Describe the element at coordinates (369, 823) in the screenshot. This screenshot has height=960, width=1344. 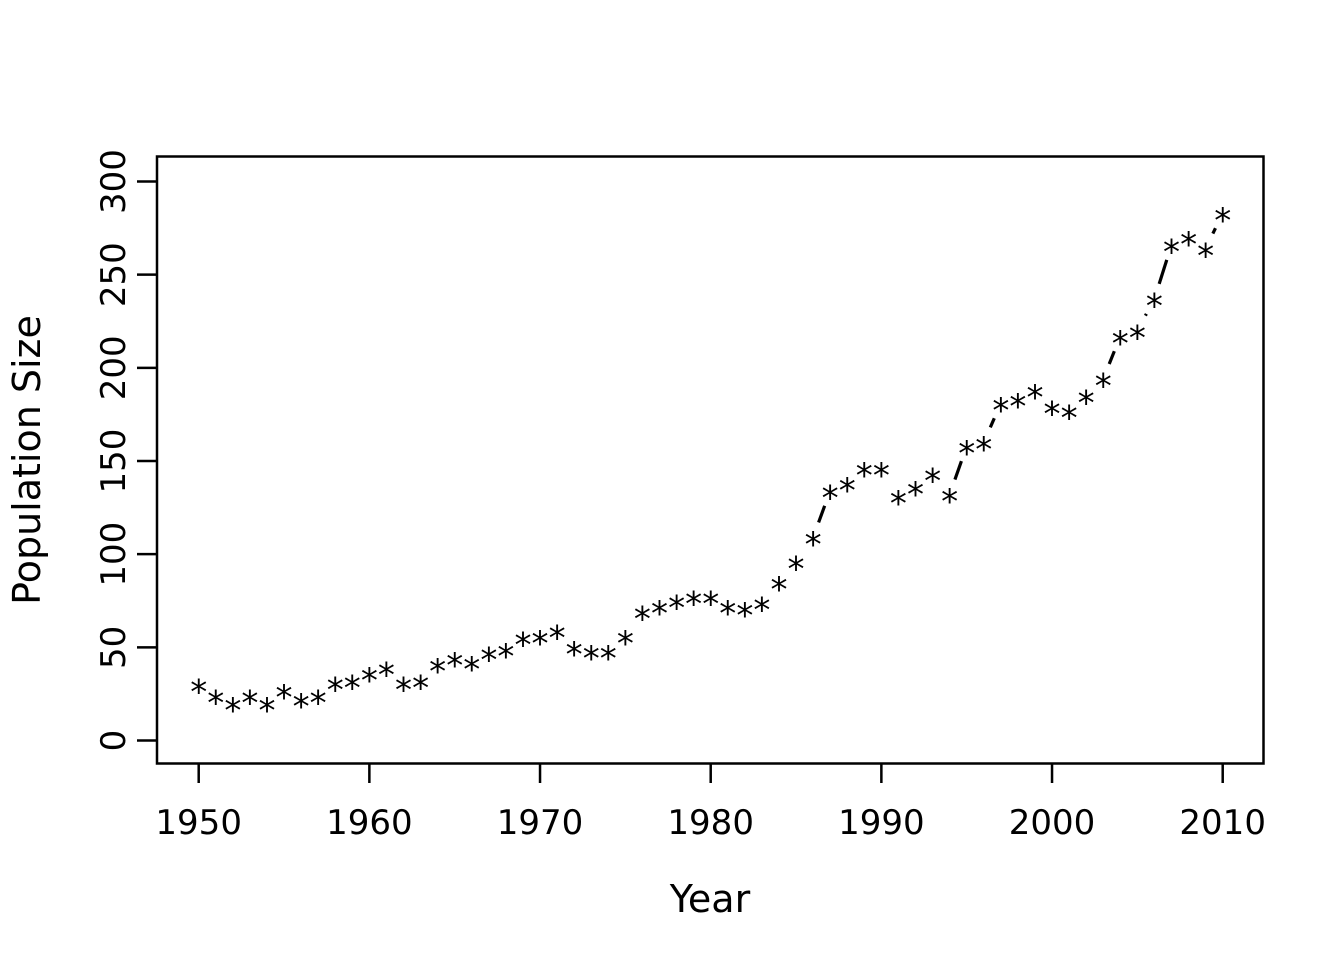
I see `x-tick-label: 1960` at that location.